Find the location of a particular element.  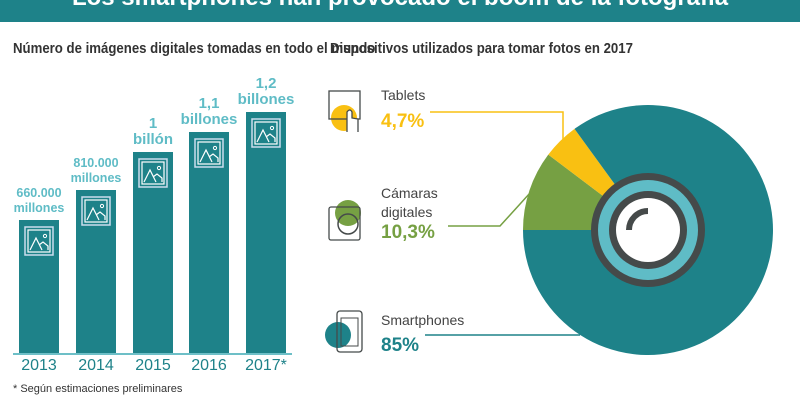

smartphone-screen is located at coordinates (349, 332).